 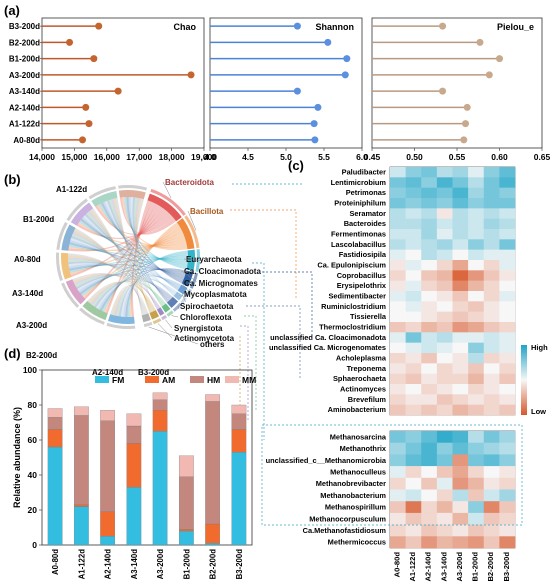 I want to click on x-category-label: A1-122d, so click(x=81, y=564).